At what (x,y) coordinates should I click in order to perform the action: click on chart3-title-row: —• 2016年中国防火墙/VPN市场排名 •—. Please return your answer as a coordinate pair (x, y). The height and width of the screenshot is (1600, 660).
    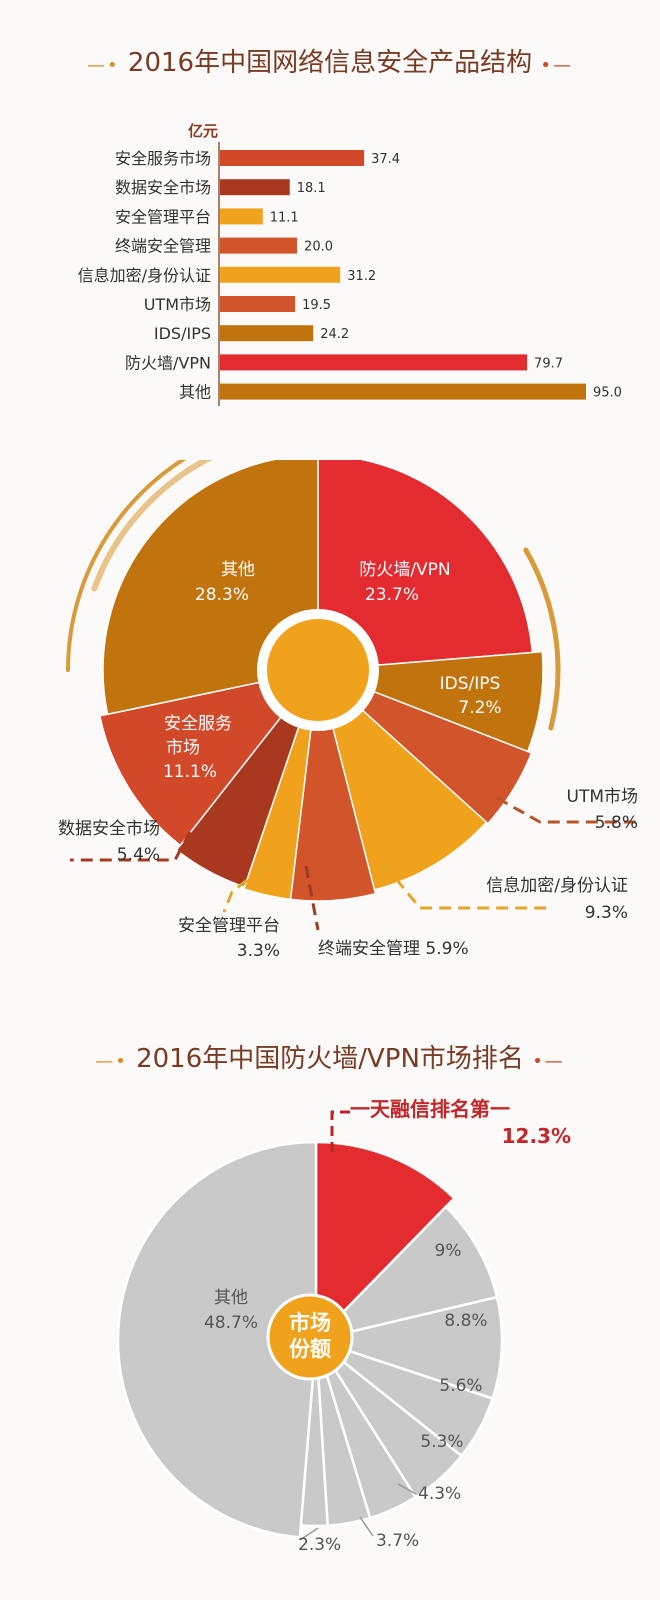
    Looking at the image, I should click on (330, 1056).